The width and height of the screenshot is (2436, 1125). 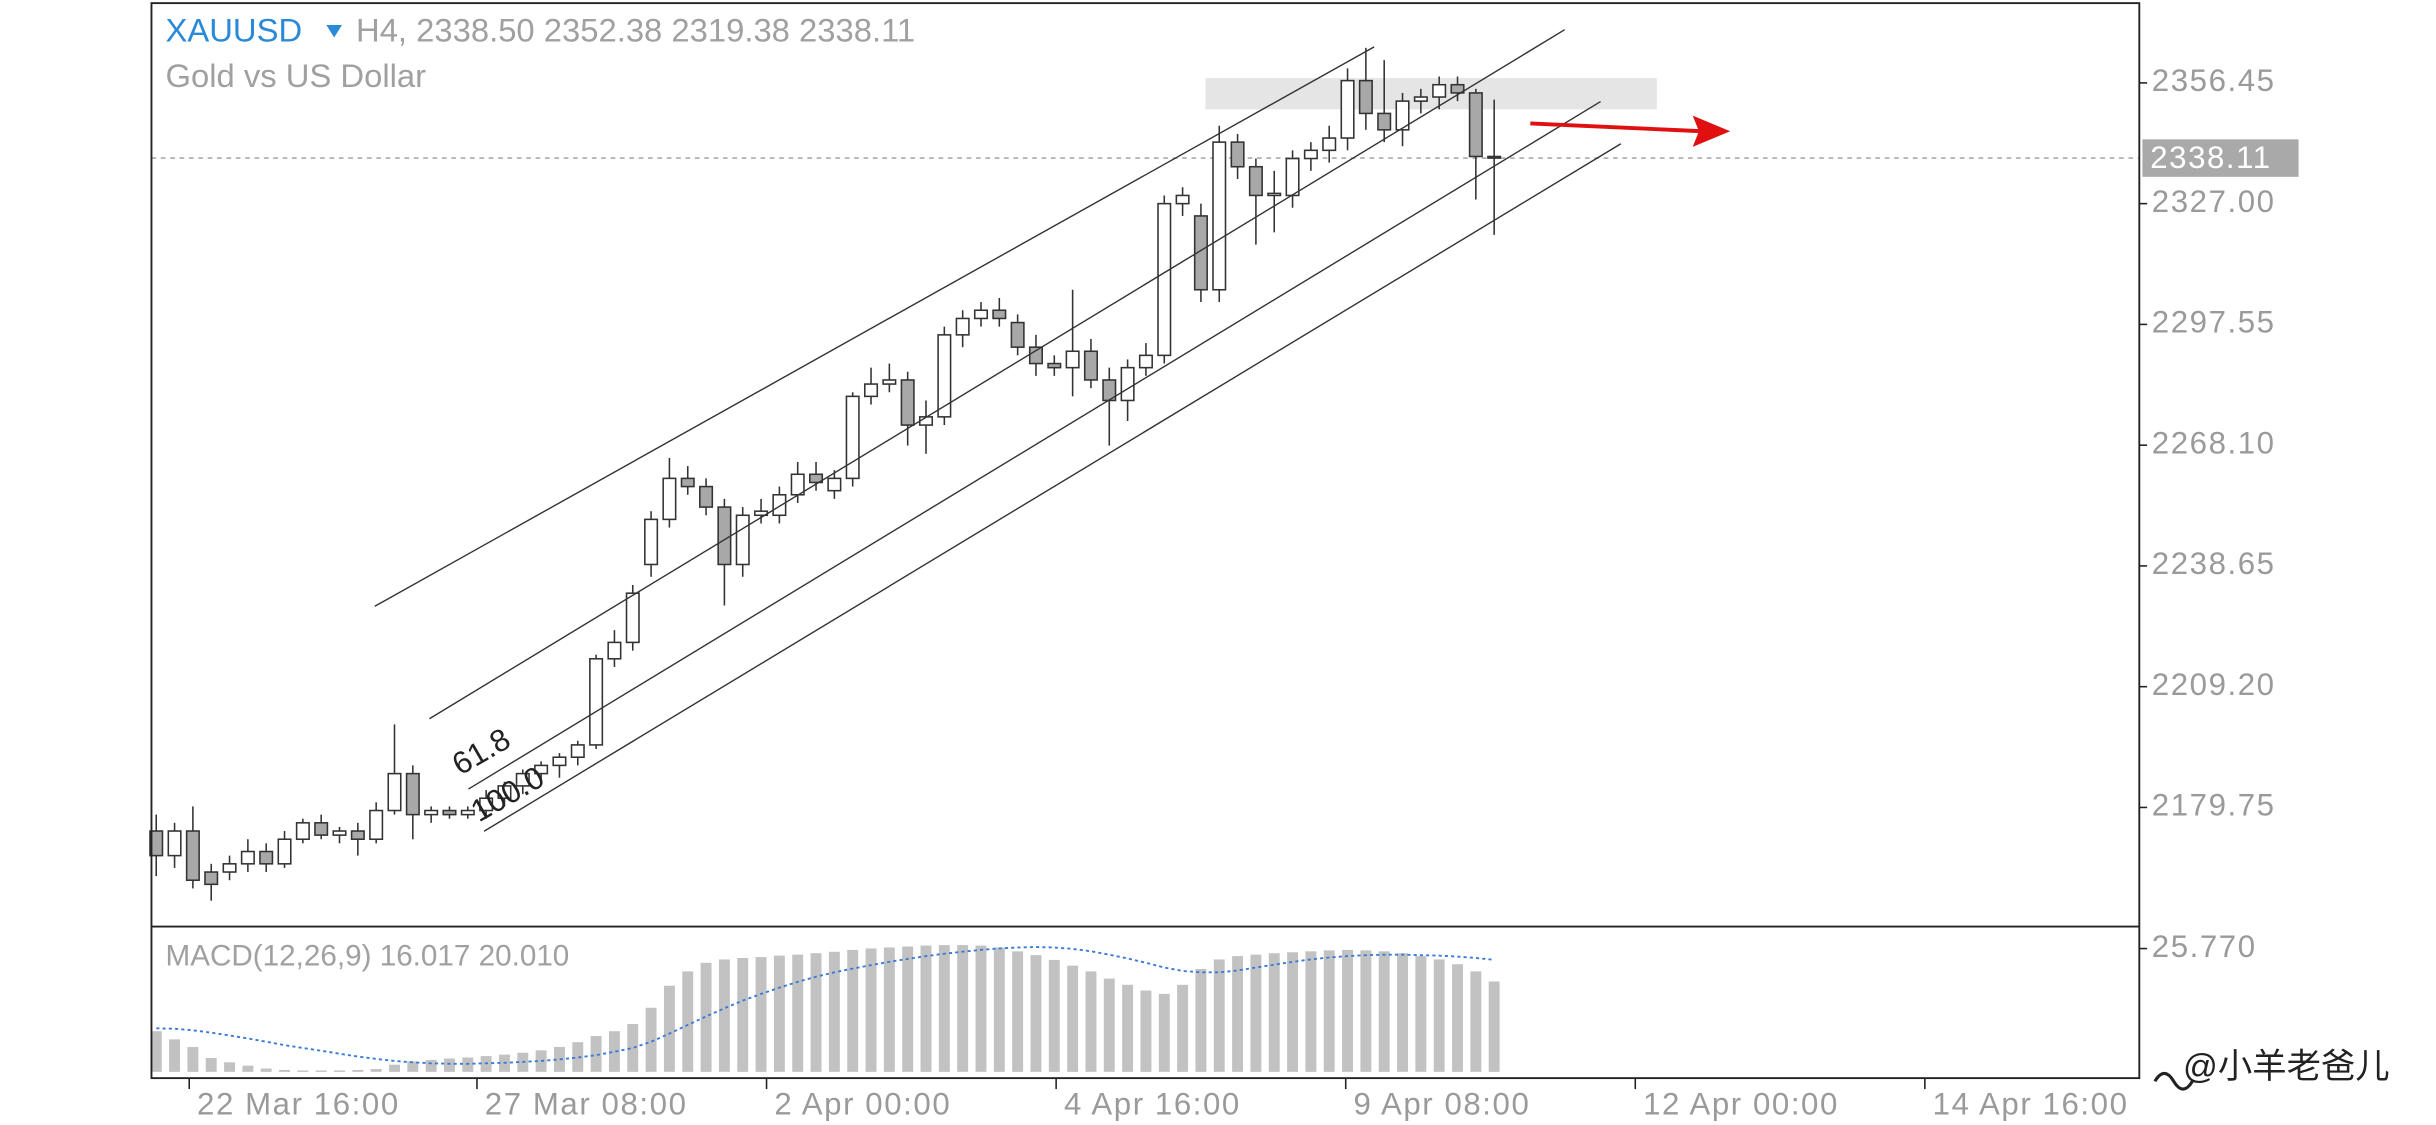 I want to click on indicator-title: MACD(12,26,9) 16.017 20.010, so click(x=368, y=956).